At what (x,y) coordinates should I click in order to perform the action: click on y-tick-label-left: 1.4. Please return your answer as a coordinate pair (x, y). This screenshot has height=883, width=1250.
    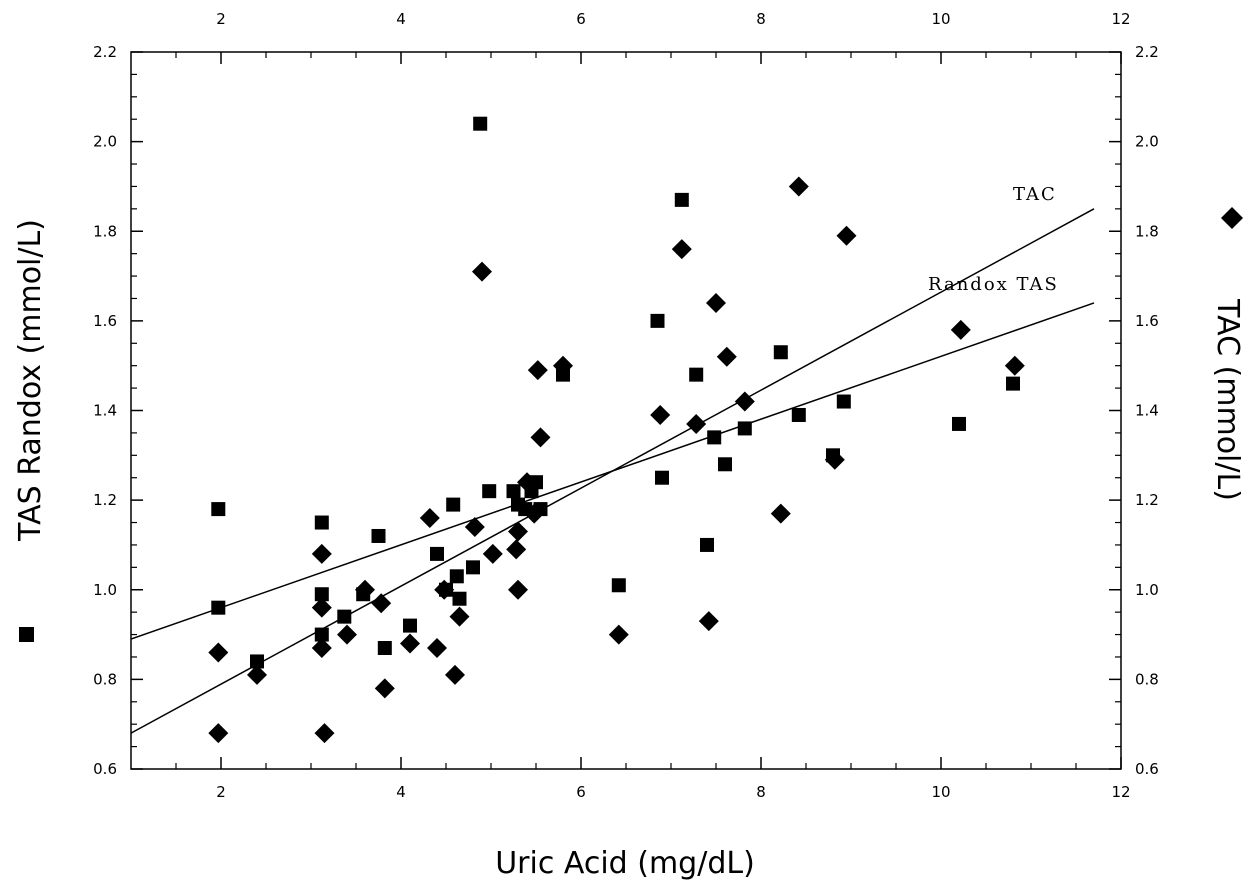
    Looking at the image, I should click on (105, 411).